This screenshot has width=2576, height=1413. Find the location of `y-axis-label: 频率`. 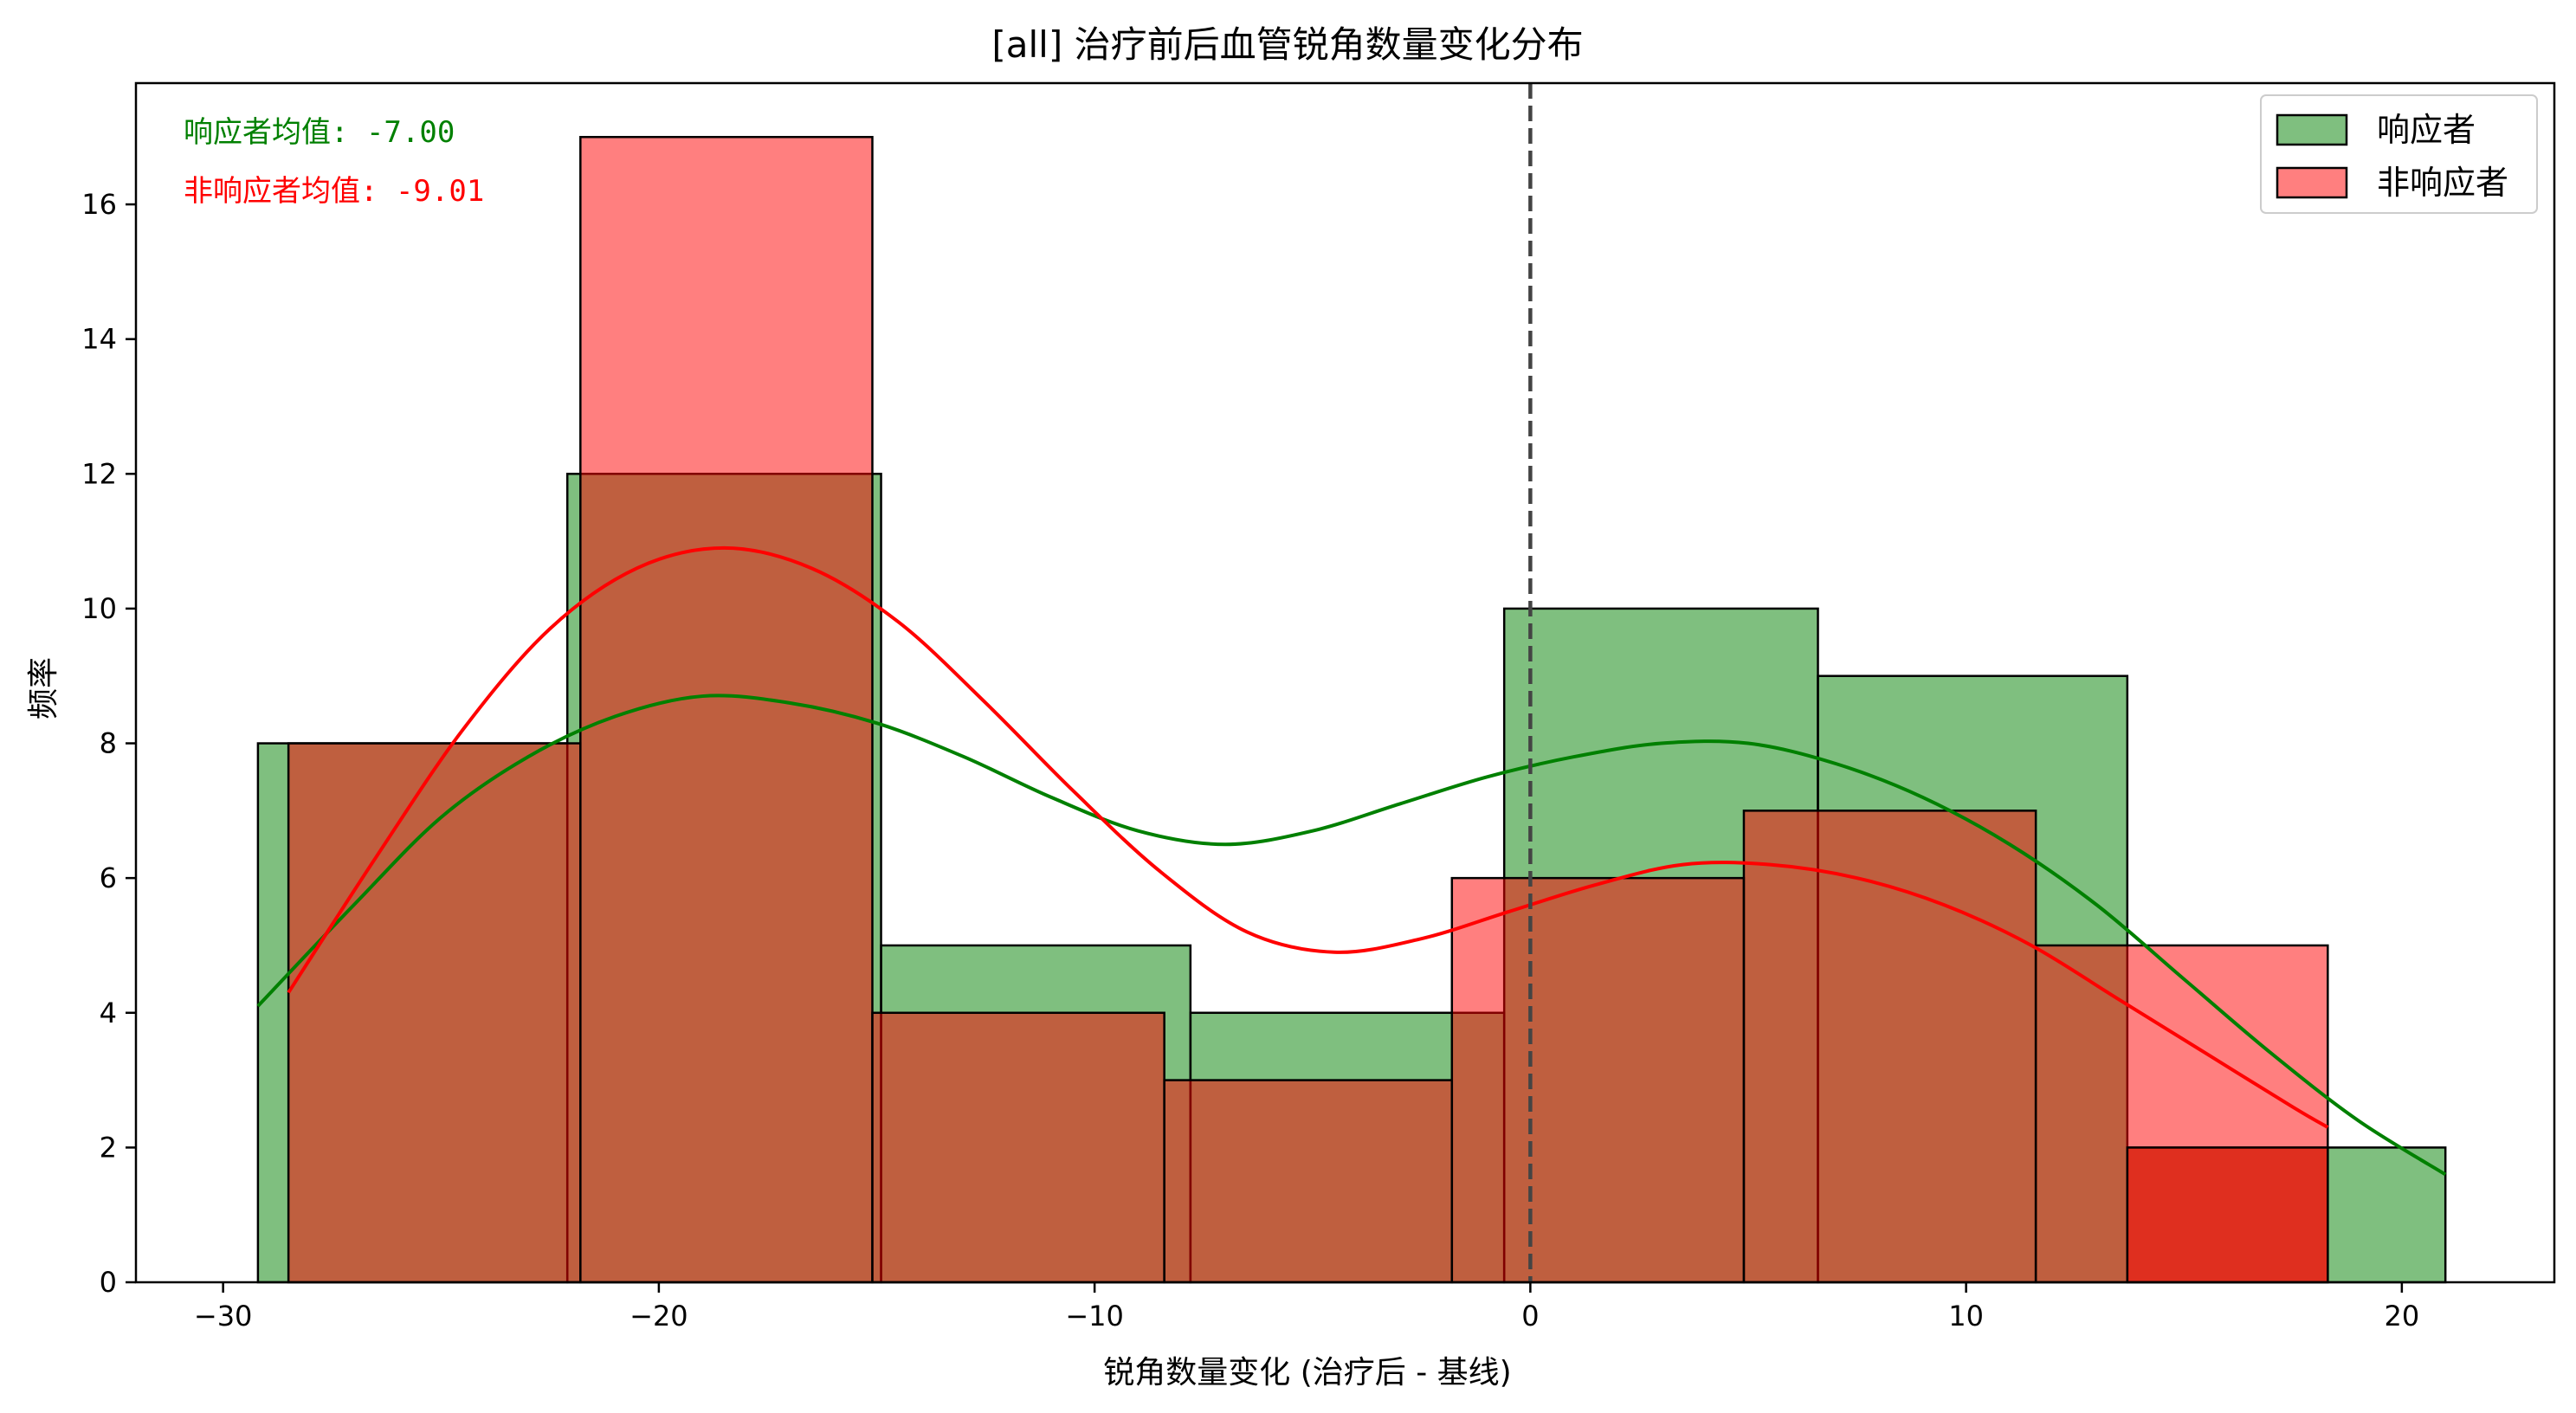

y-axis-label: 频率 is located at coordinates (43, 688).